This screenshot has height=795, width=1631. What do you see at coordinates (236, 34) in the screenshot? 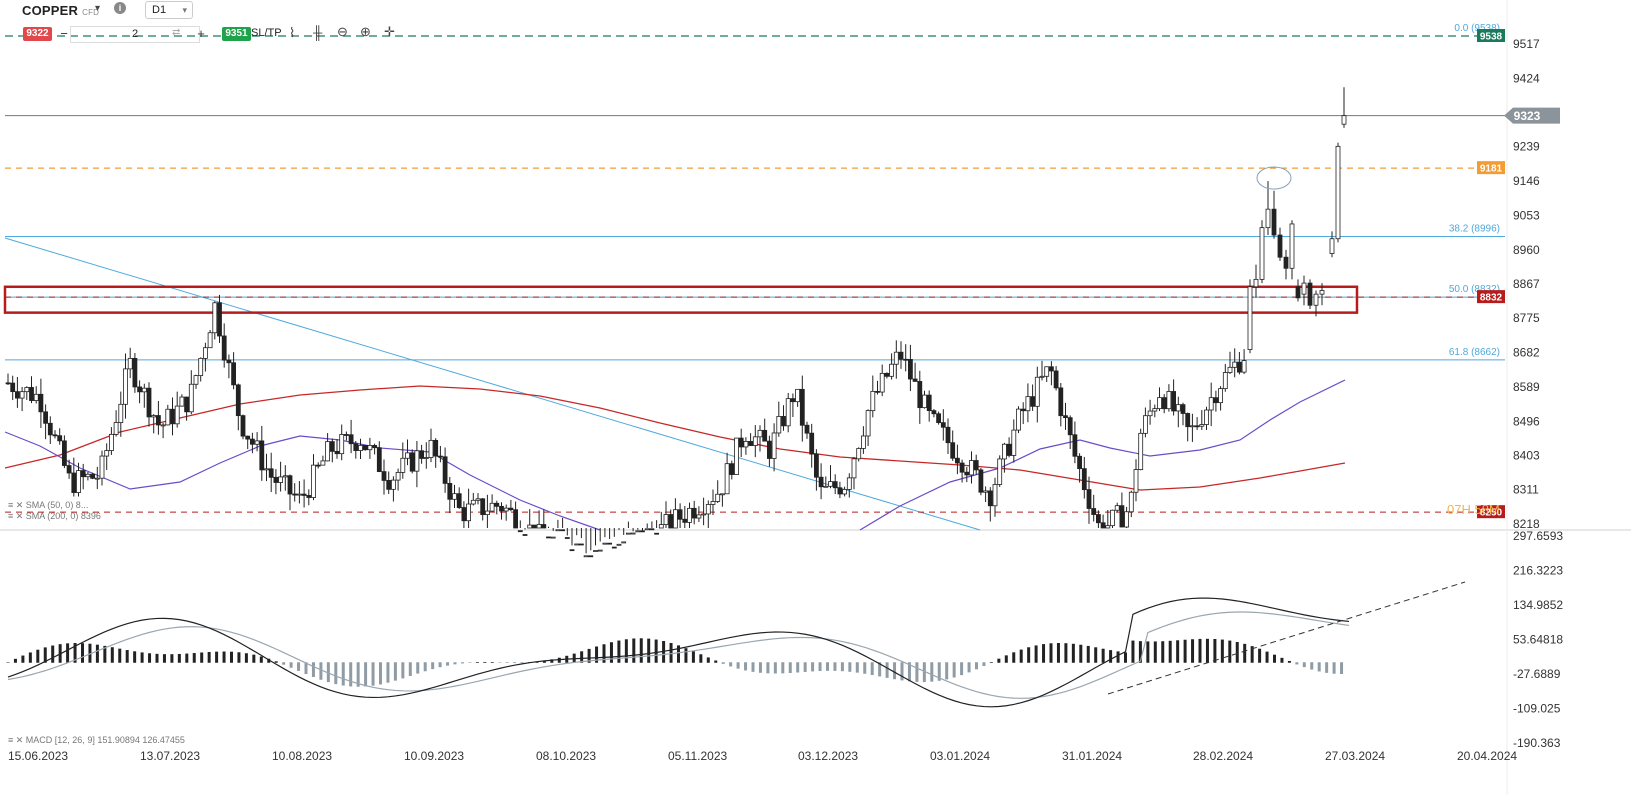
I see `buy-button: 9351` at bounding box center [236, 34].